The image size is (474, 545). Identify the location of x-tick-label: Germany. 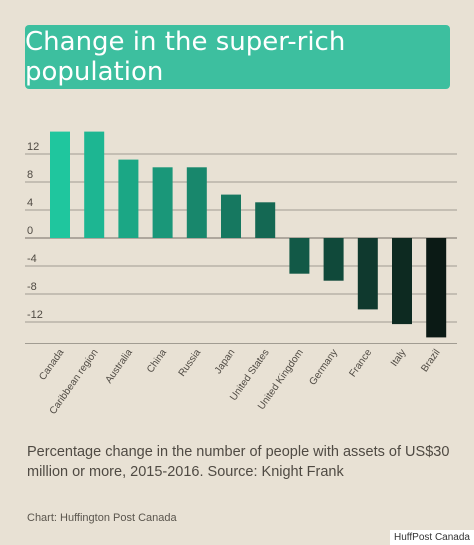
(323, 367).